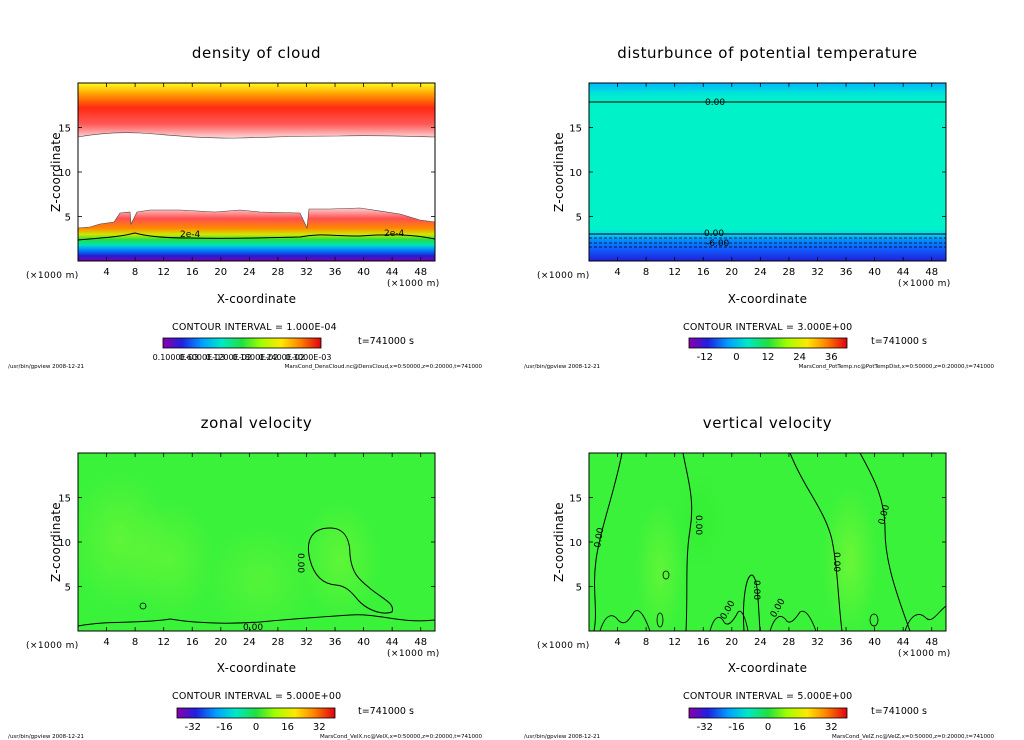 The width and height of the screenshot is (1024, 740). What do you see at coordinates (68, 218) in the screenshot?
I see `y-tick-label: 5` at bounding box center [68, 218].